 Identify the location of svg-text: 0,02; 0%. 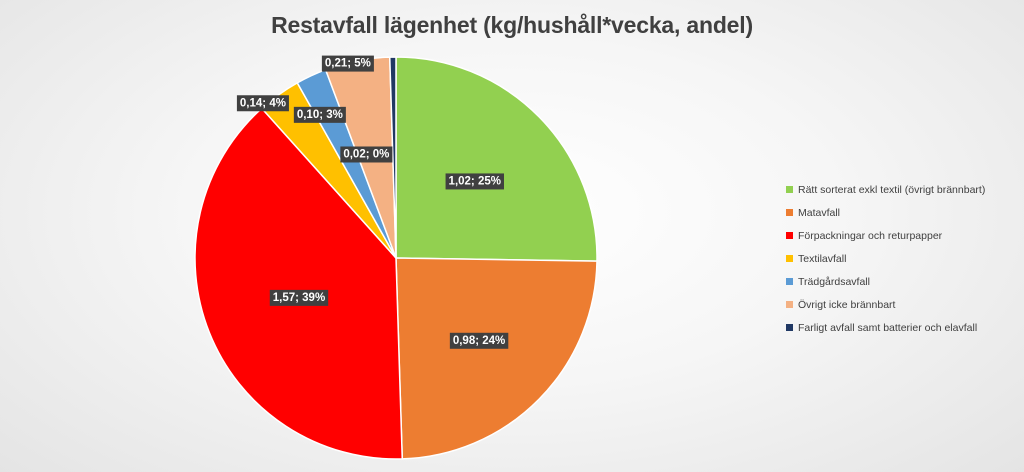
(366, 154).